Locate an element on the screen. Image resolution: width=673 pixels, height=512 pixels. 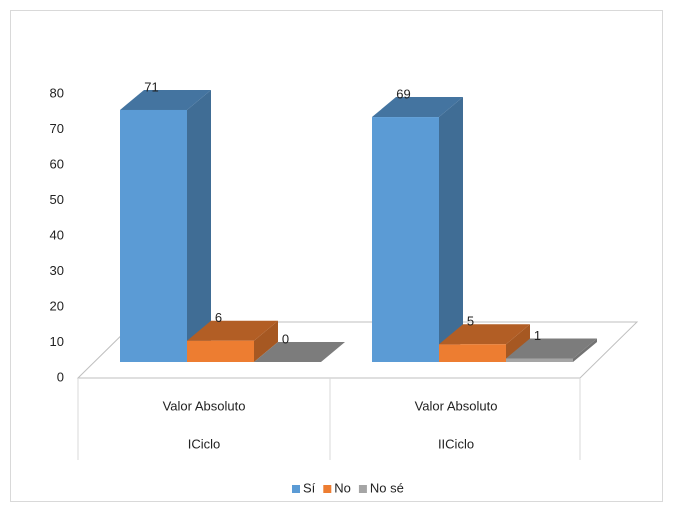
y-tick-label: 30 is located at coordinates (57, 270).